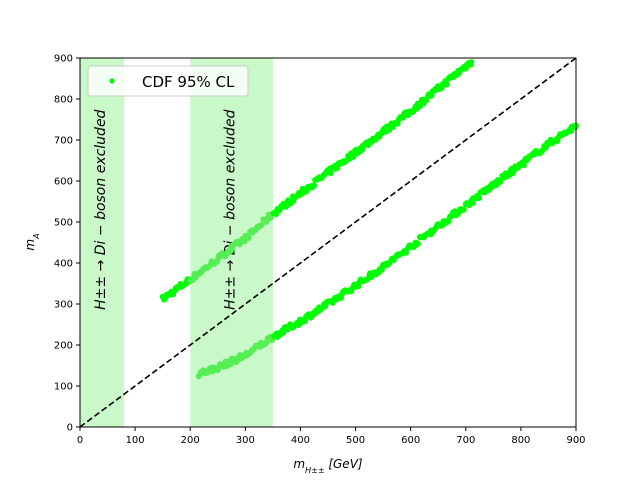  What do you see at coordinates (80, 440) in the screenshot?
I see `x-tick-label: 0` at bounding box center [80, 440].